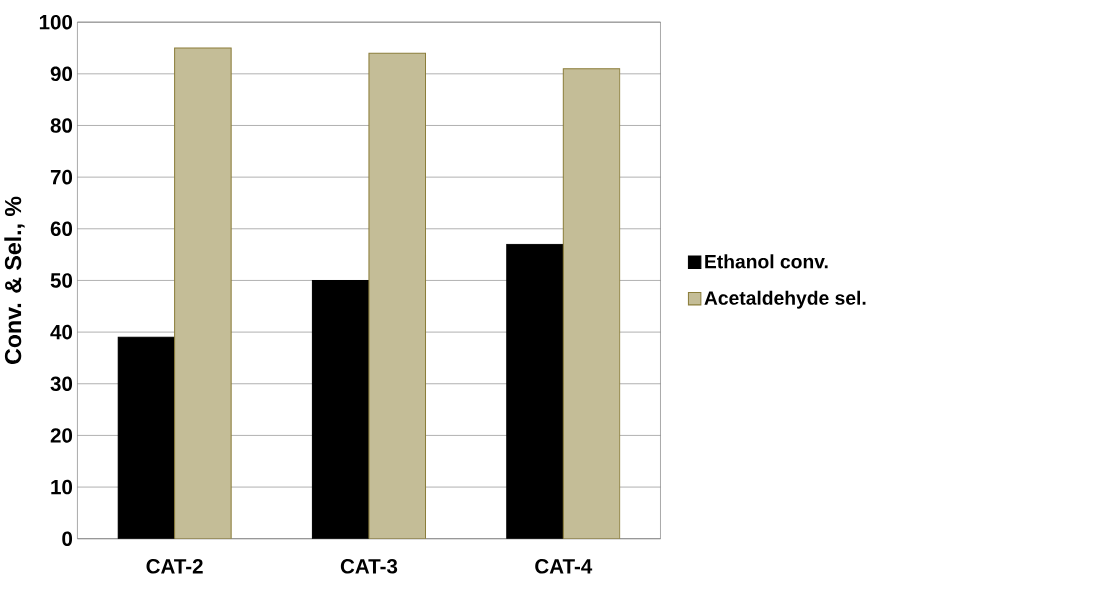  Describe the element at coordinates (564, 566) in the screenshot. I see `x-tick-label: CAT-4` at that location.